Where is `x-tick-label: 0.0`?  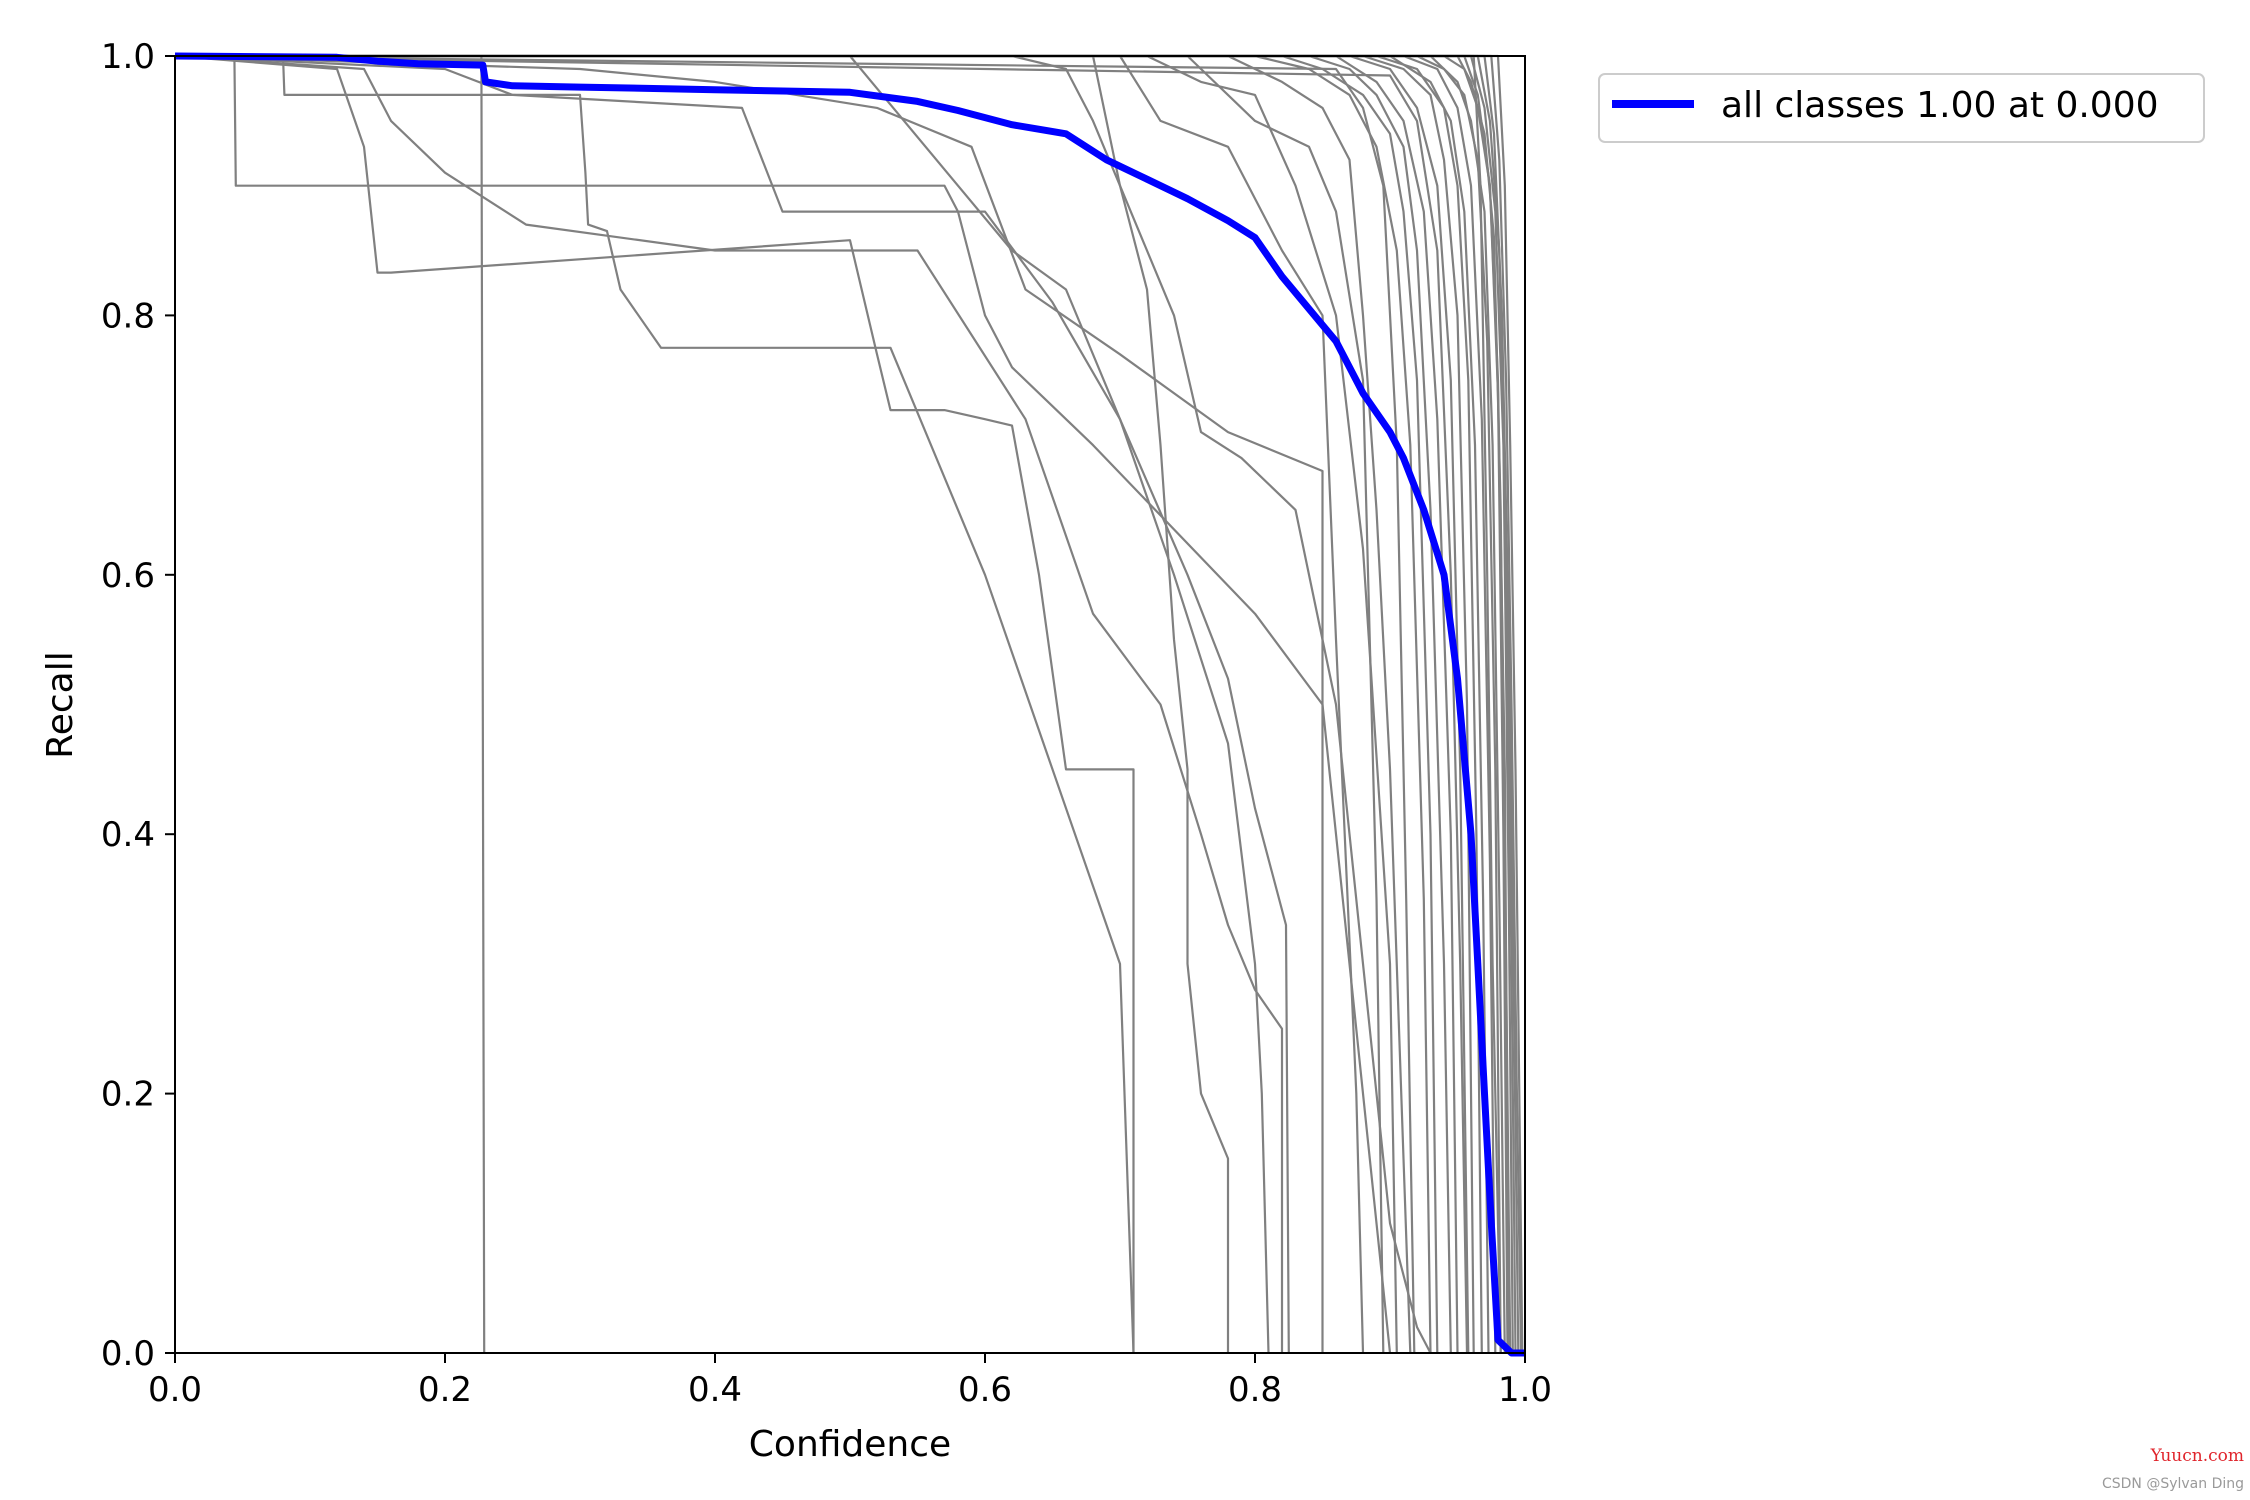
x-tick-label: 0.0 is located at coordinates (175, 1390).